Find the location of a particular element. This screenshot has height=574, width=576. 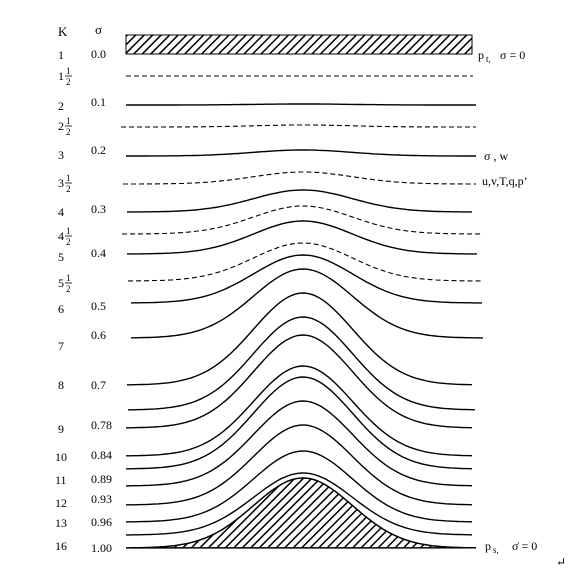

k-label-0: 1 is located at coordinates (61, 55).